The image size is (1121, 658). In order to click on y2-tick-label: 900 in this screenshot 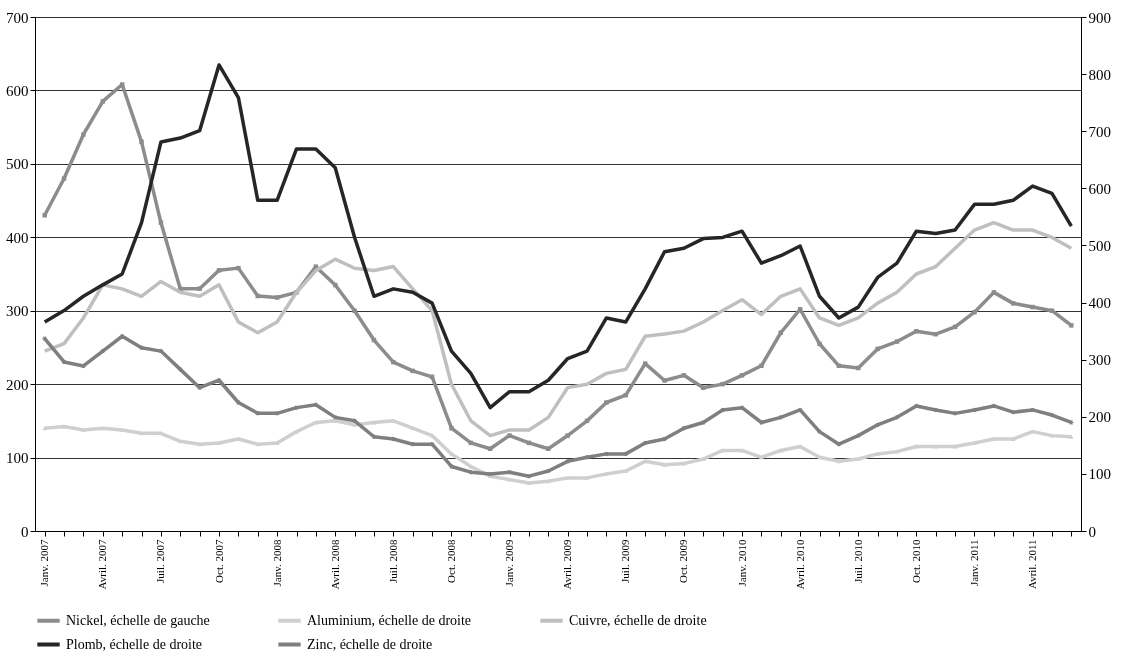, I will do `click(1099, 17)`.